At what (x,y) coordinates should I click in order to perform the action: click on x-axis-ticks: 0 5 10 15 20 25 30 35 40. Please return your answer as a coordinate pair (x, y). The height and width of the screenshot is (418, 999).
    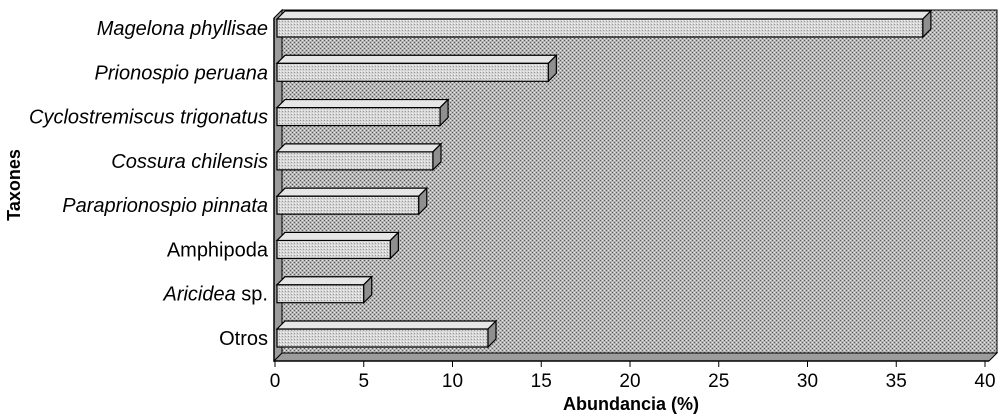
    Looking at the image, I should click on (633, 376).